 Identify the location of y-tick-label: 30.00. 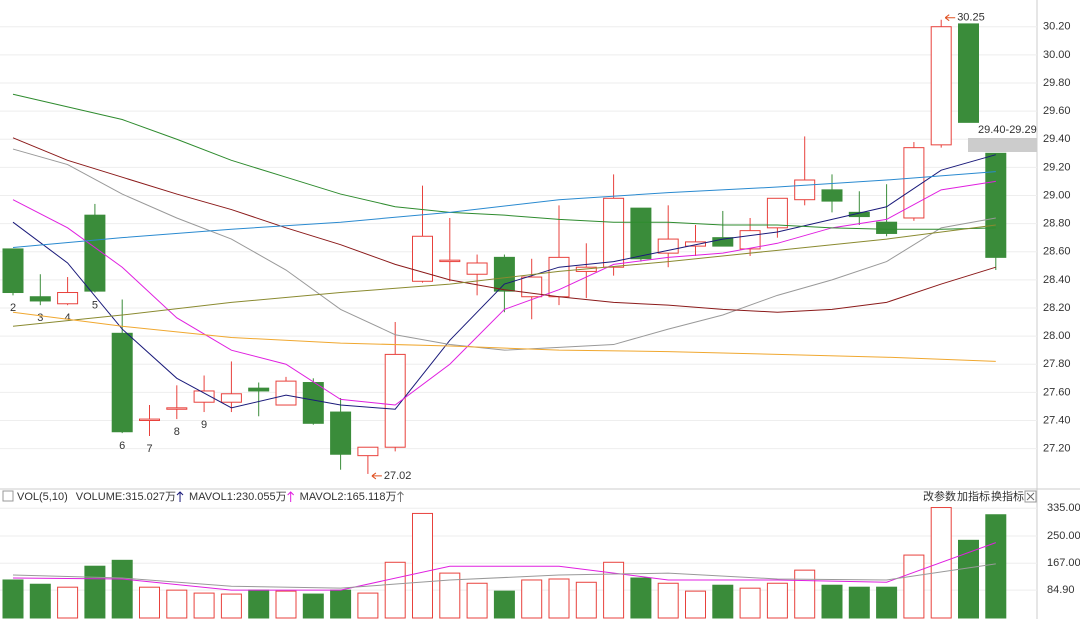
(1057, 55).